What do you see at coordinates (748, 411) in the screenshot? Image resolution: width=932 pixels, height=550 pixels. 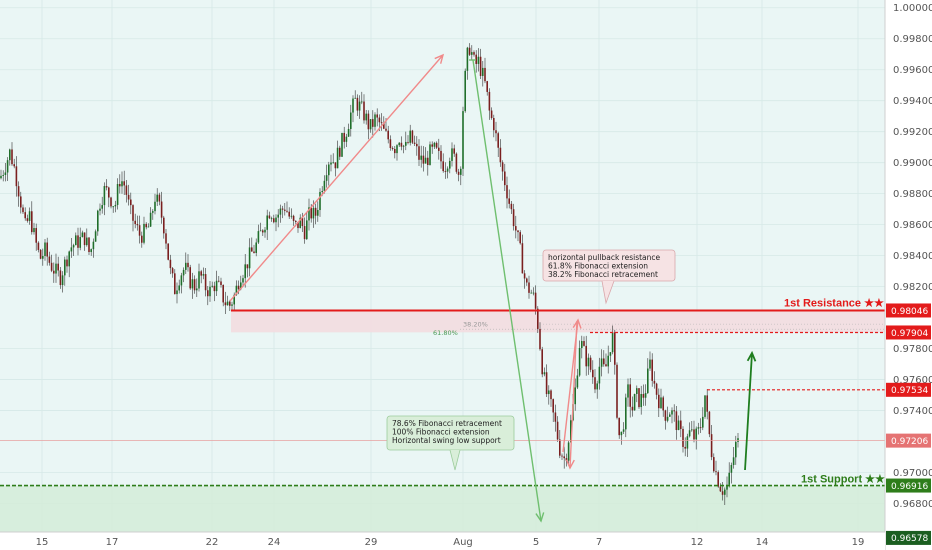 I see `target-arrow-shaft` at bounding box center [748, 411].